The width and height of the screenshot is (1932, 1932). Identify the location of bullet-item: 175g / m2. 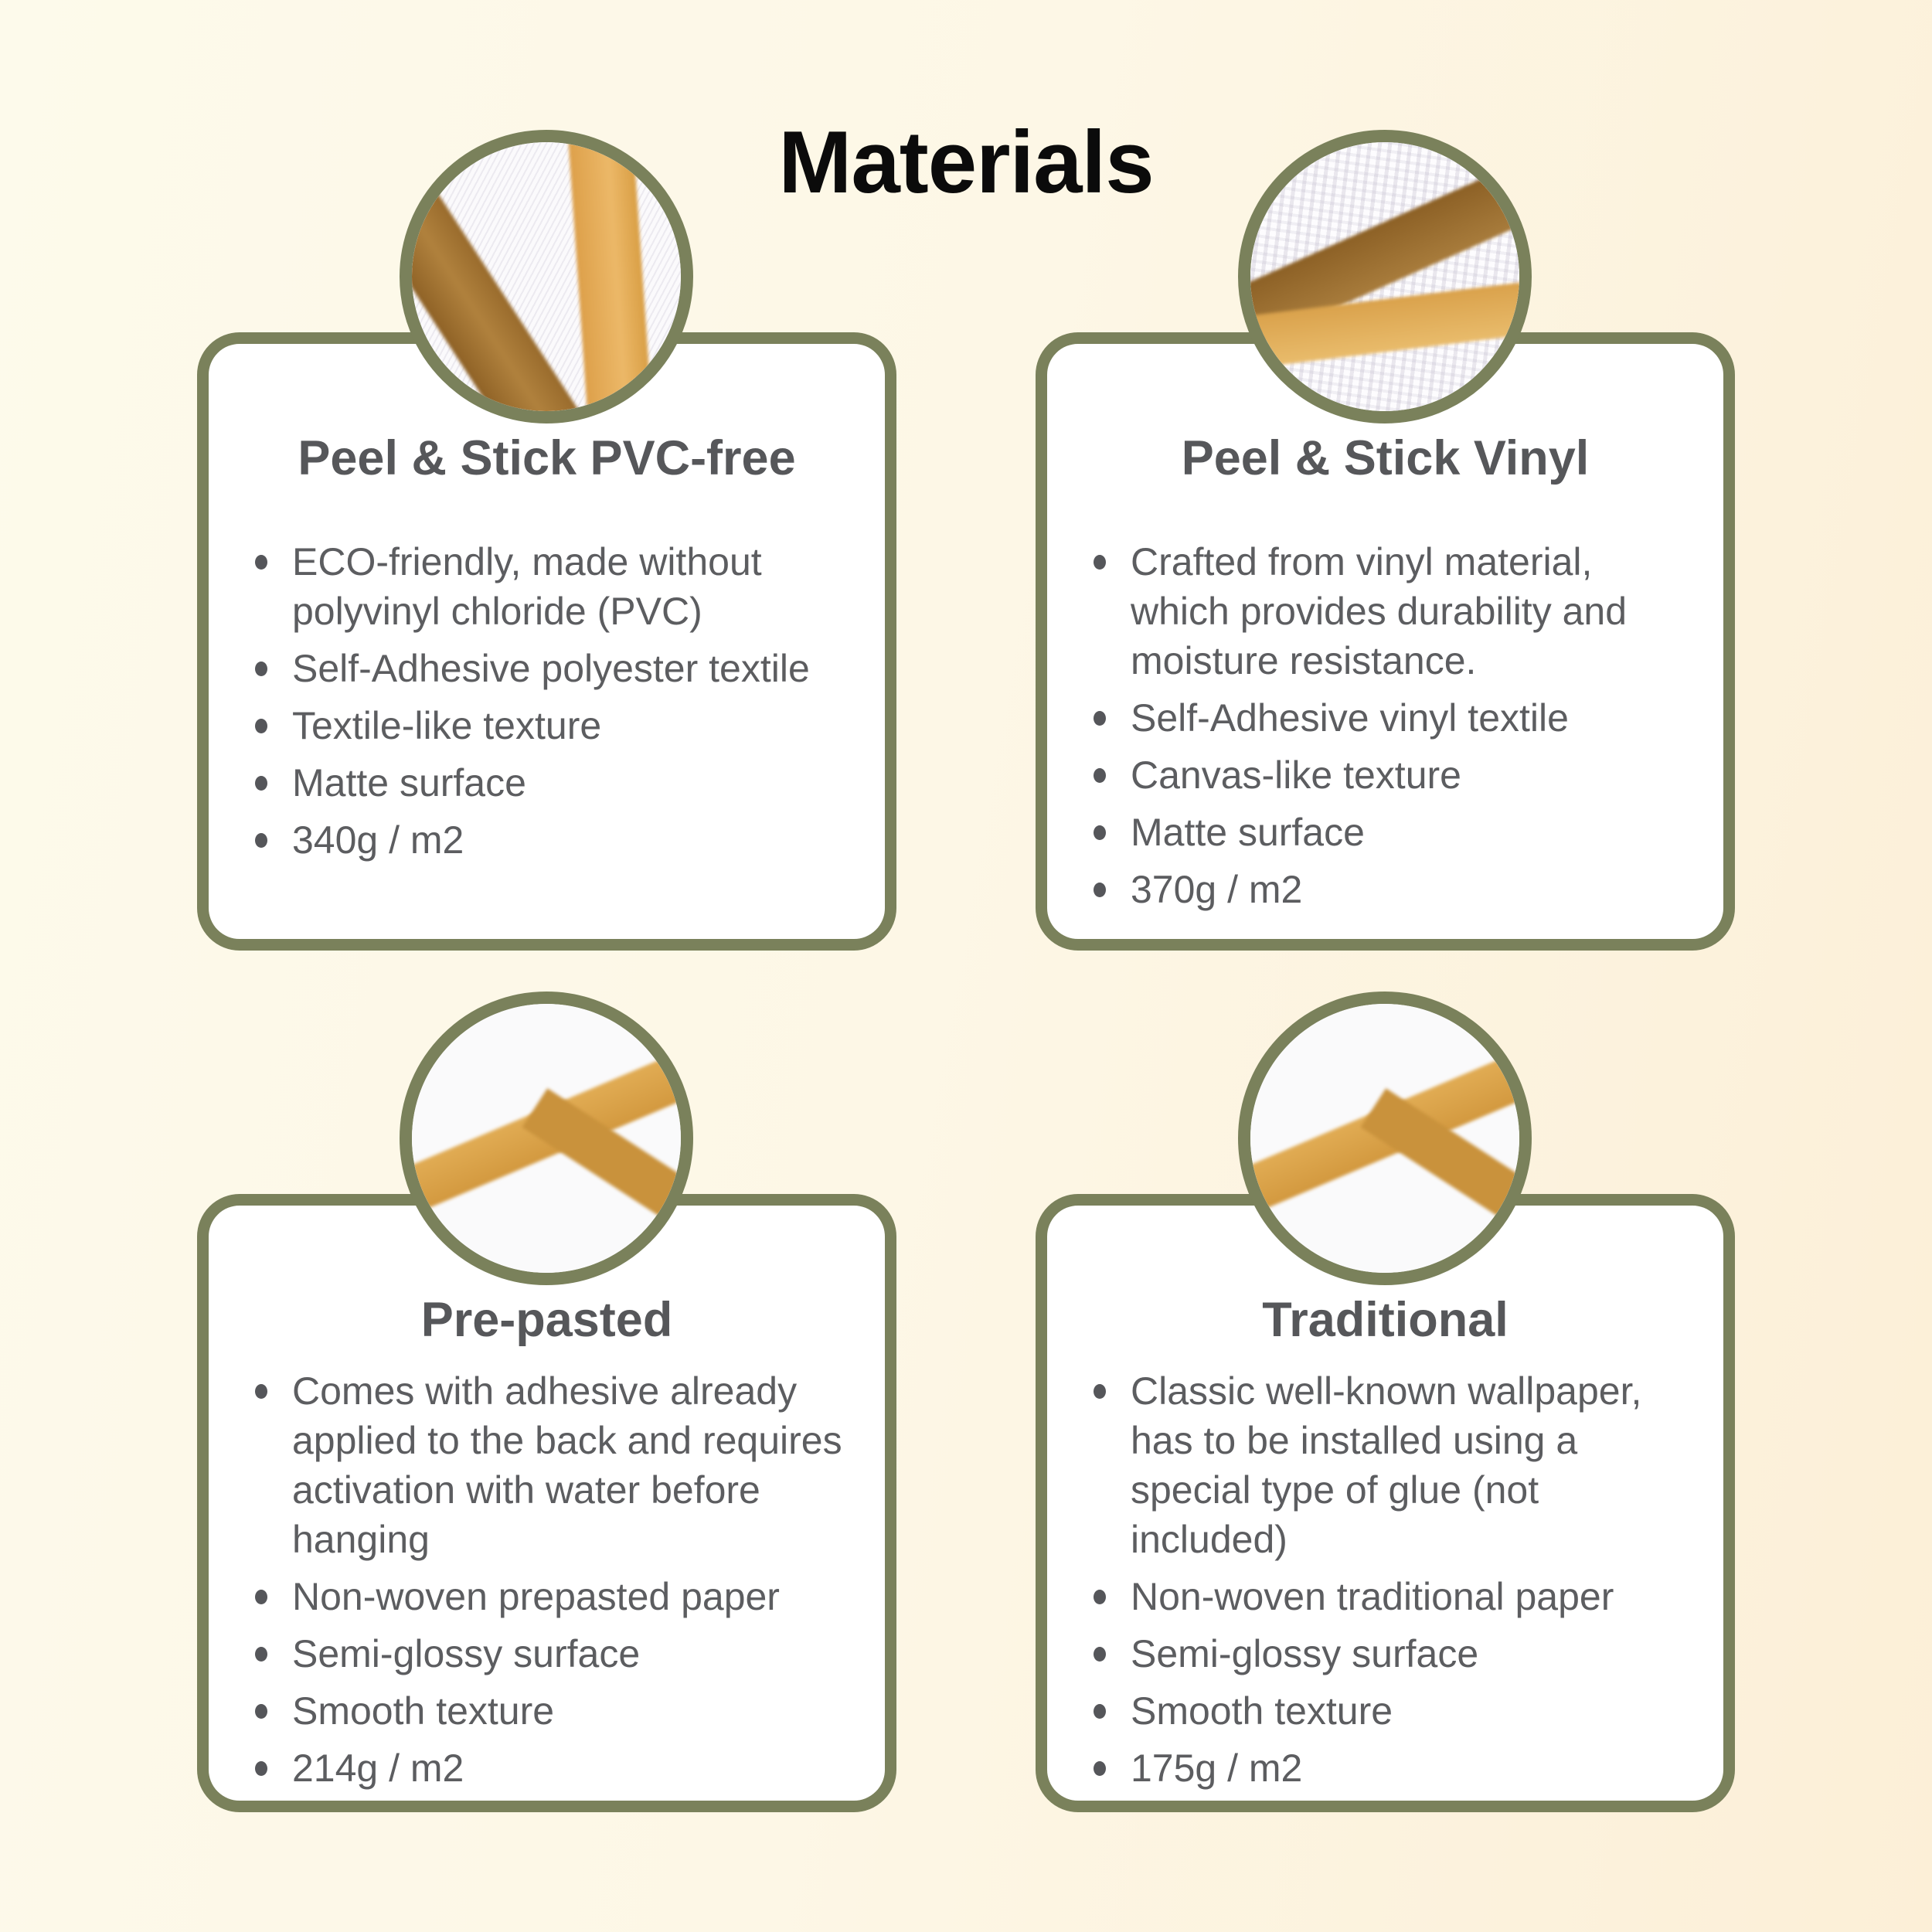
(1385, 1768).